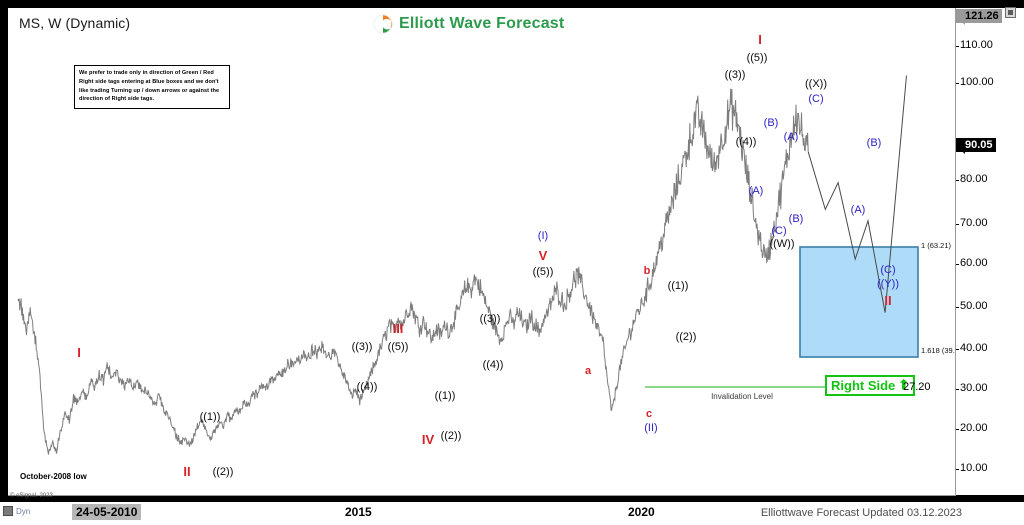 The image size is (1024, 525). Describe the element at coordinates (857, 194) in the screenshot. I see `projection-line` at that location.